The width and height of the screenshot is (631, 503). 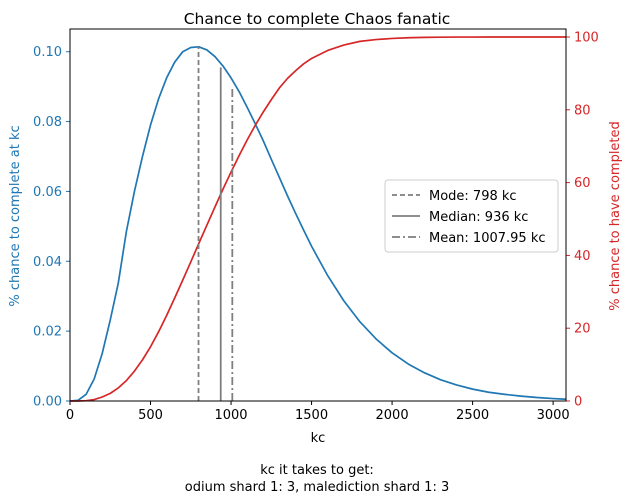 What do you see at coordinates (472, 415) in the screenshot?
I see `x-tick-label: 2500` at bounding box center [472, 415].